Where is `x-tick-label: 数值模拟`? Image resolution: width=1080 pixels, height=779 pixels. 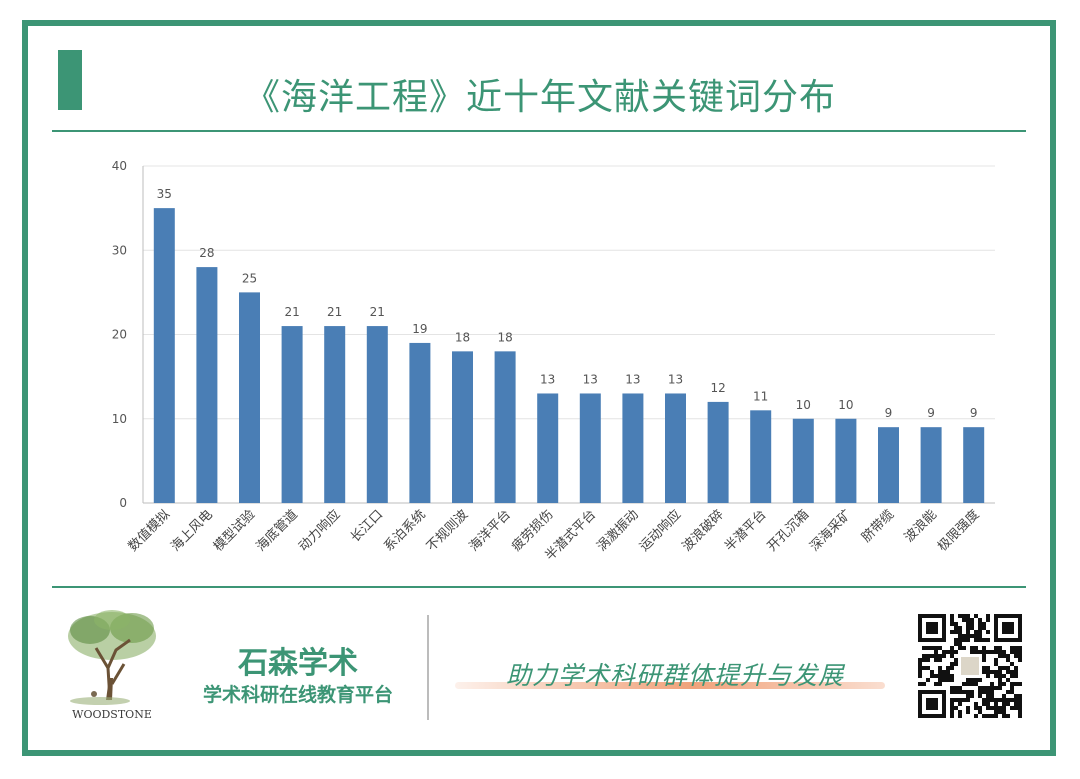
x-tick-label: 数值模拟 is located at coordinates (149, 531).